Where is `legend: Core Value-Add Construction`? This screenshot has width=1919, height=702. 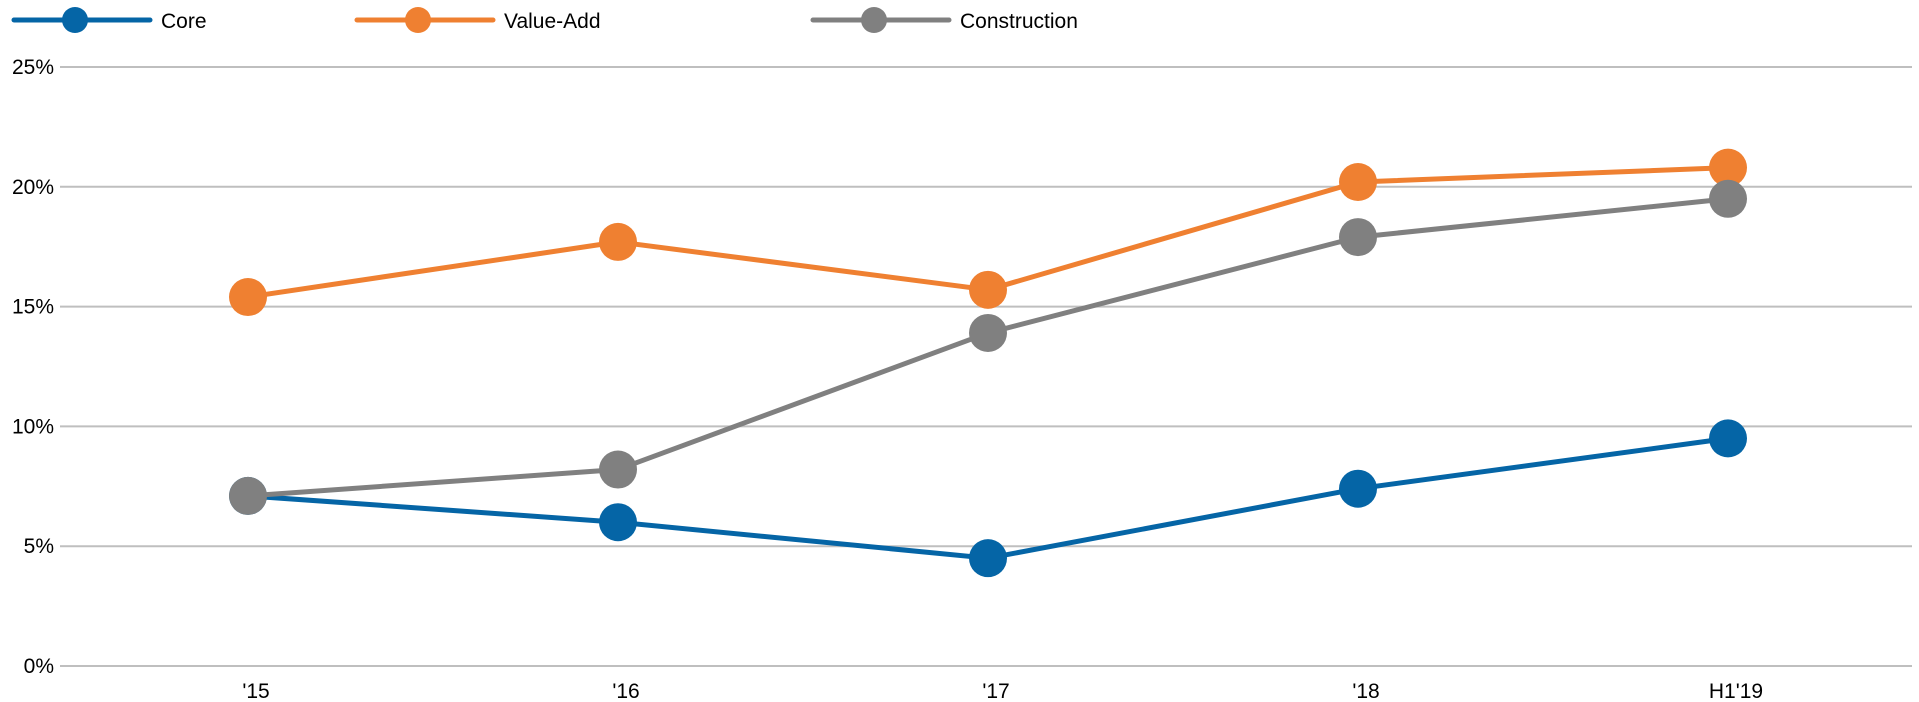 legend: Core Value-Add Construction is located at coordinates (544, 20).